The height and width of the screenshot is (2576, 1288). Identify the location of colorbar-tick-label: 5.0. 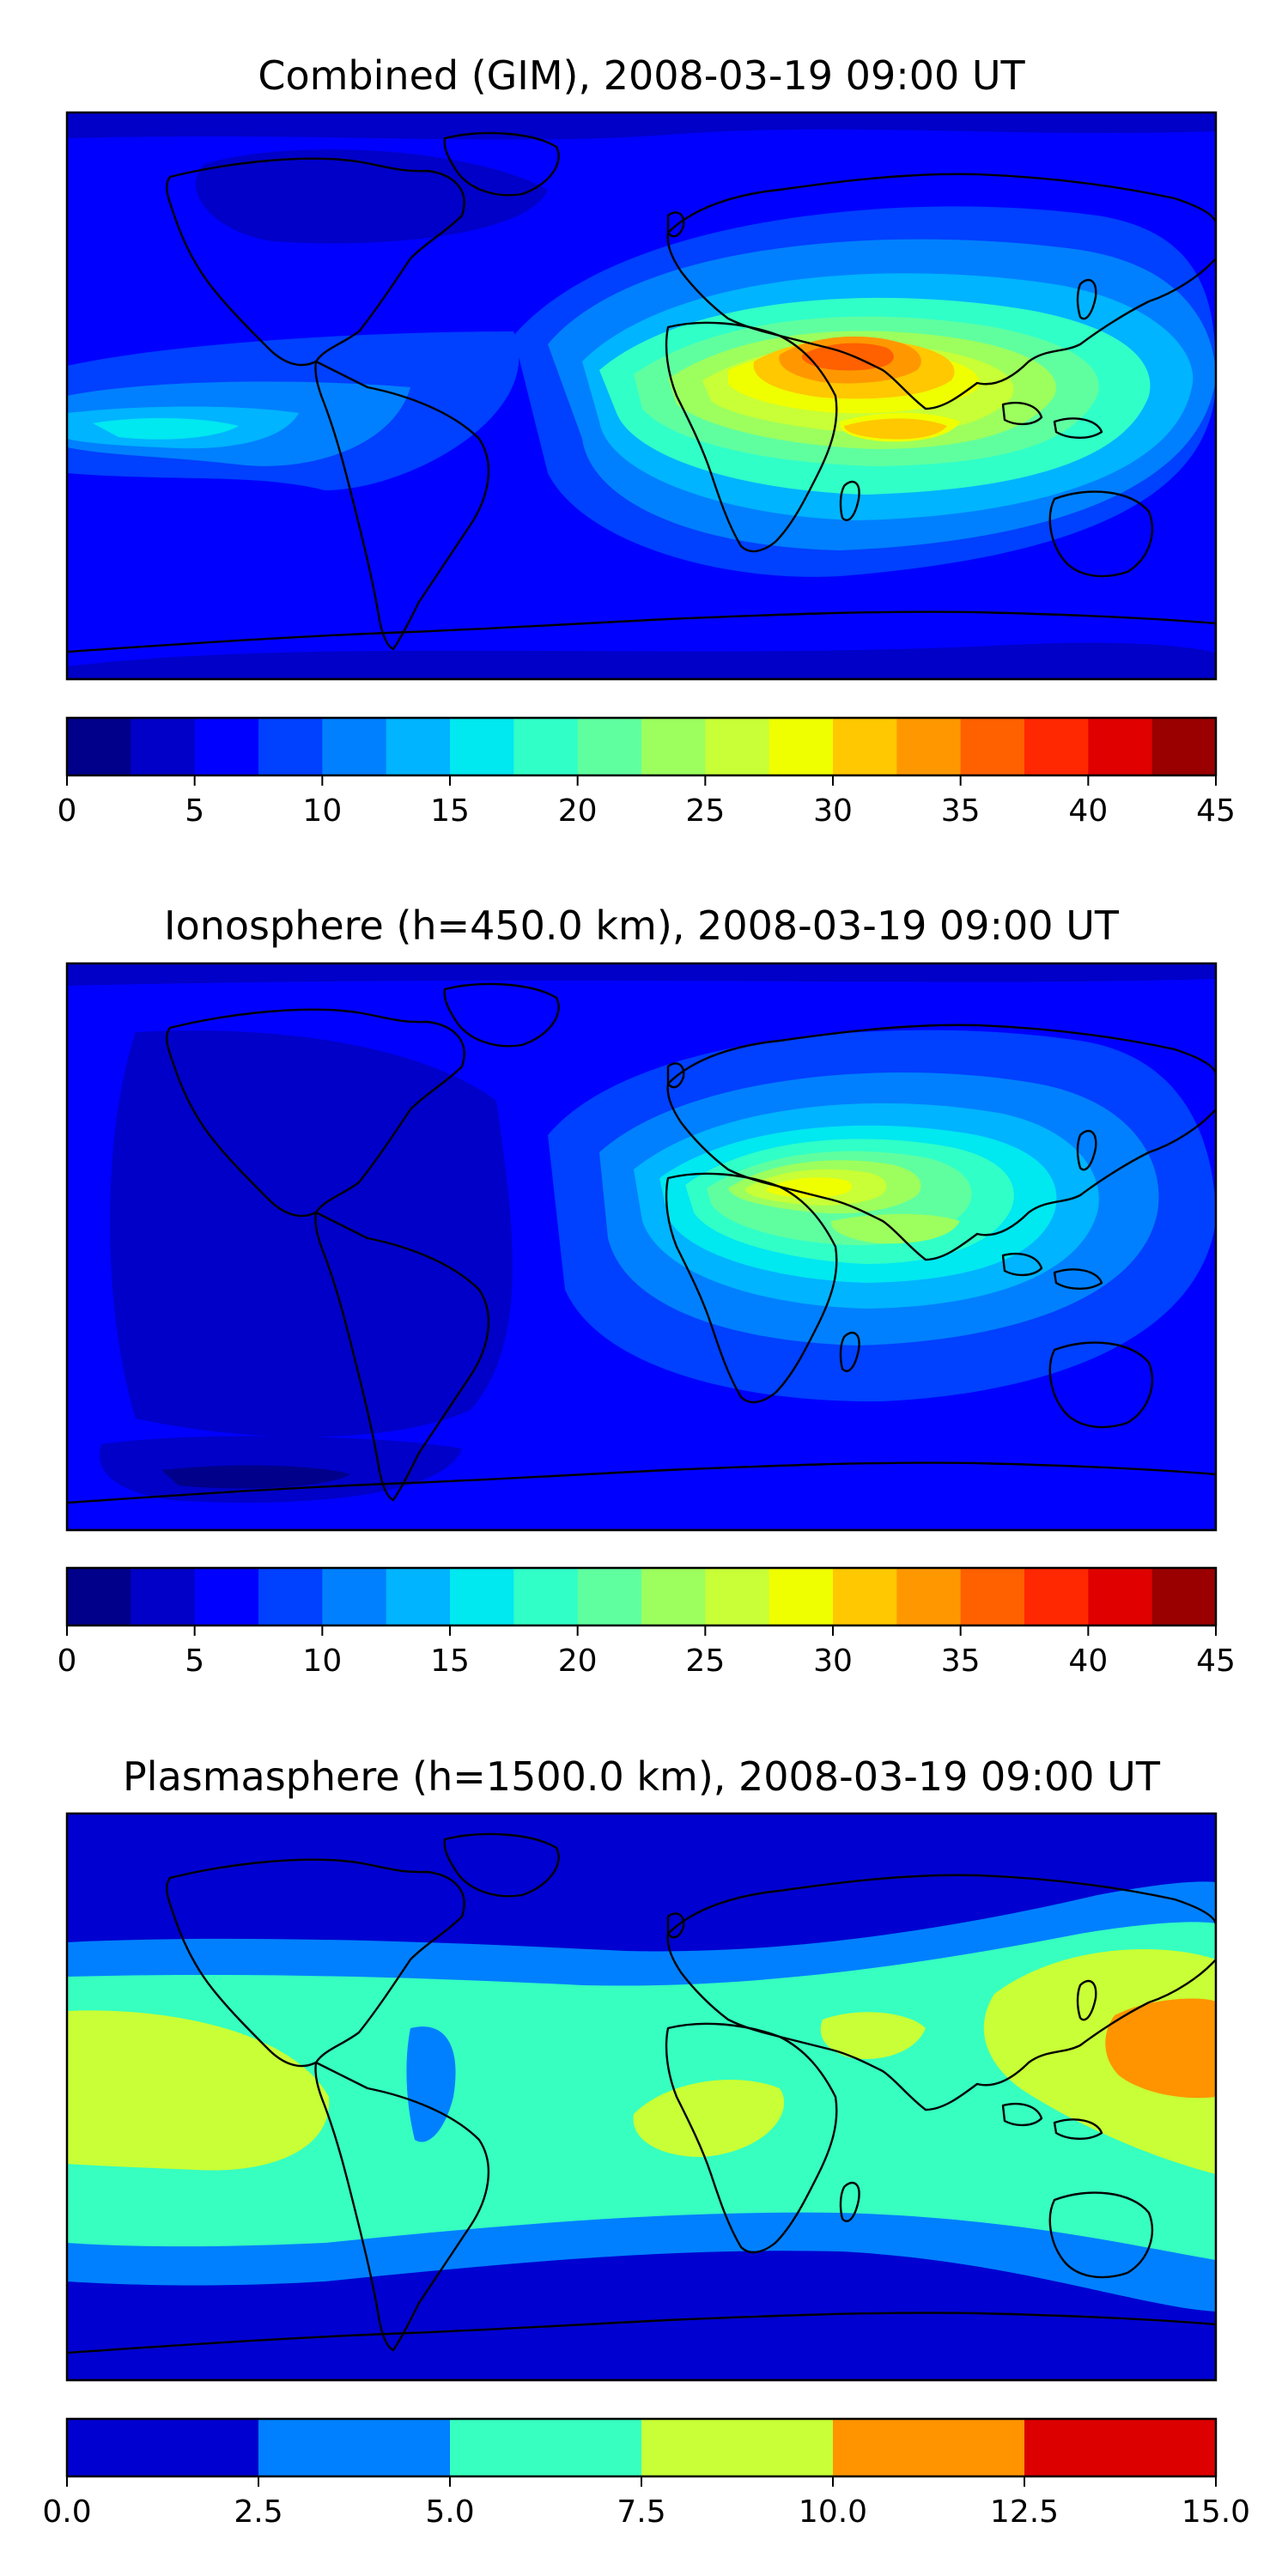
(450, 2512).